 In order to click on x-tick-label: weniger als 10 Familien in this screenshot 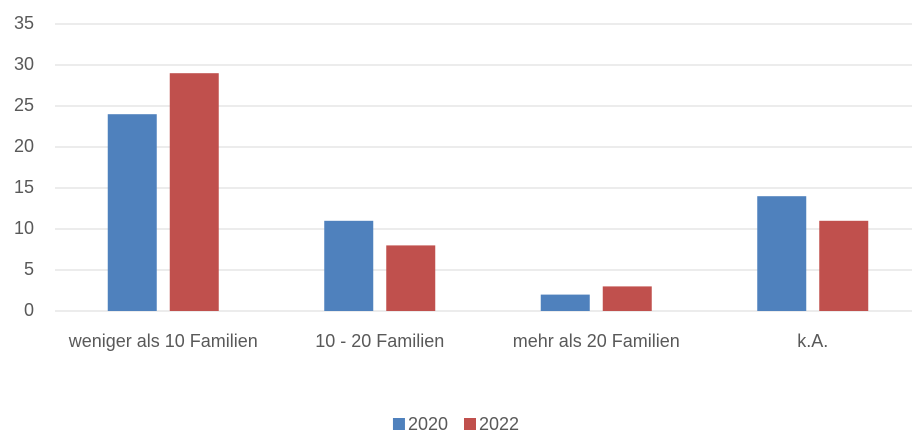, I will do `click(163, 341)`.